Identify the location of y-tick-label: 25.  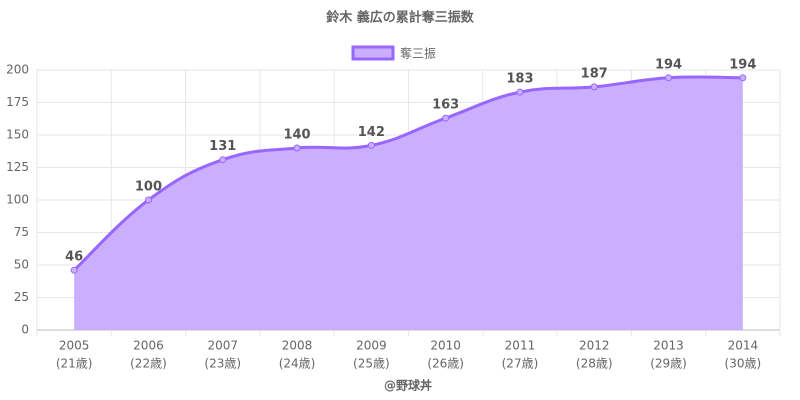
(21, 297).